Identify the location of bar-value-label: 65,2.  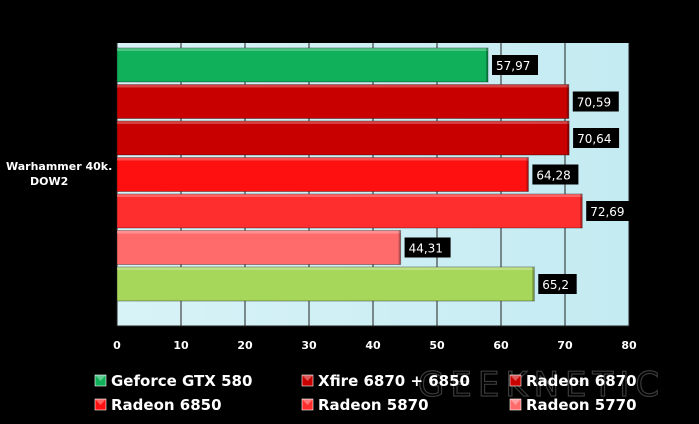
(555, 285).